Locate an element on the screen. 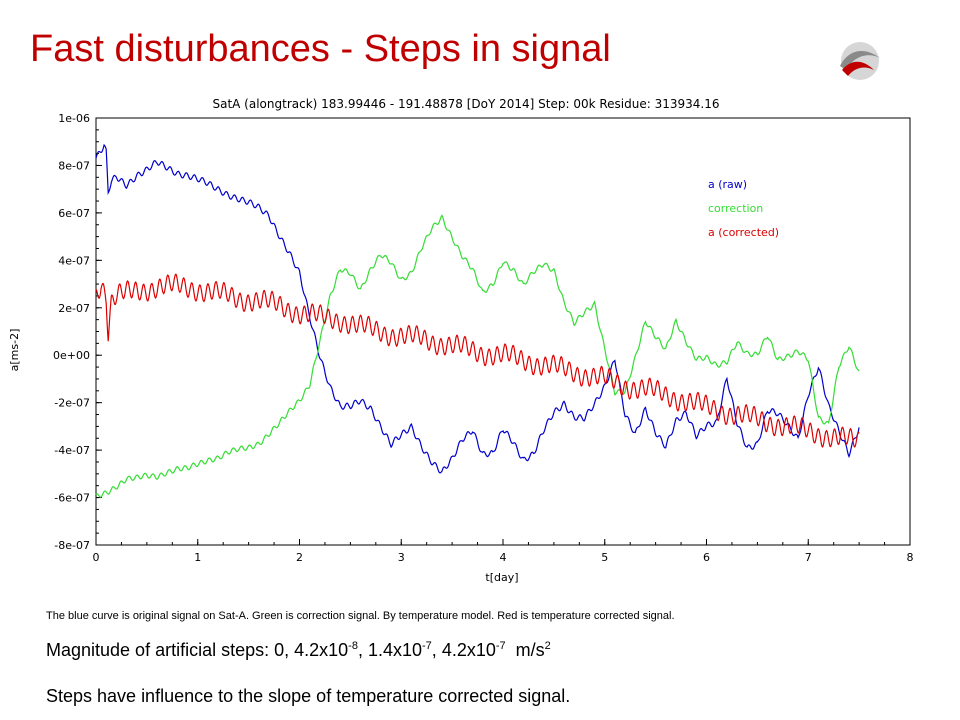 The image size is (960, 720). y-tick-label: -2e-07 is located at coordinates (72, 403).